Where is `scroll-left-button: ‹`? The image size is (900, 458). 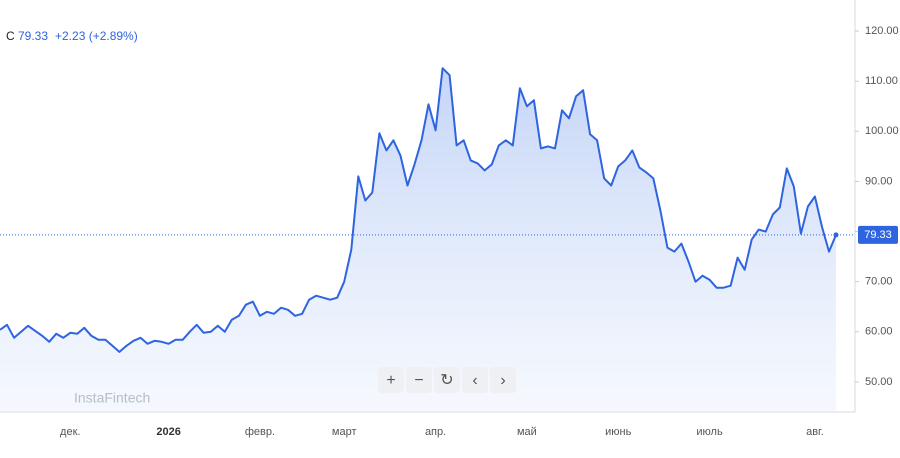 scroll-left-button: ‹ is located at coordinates (475, 380).